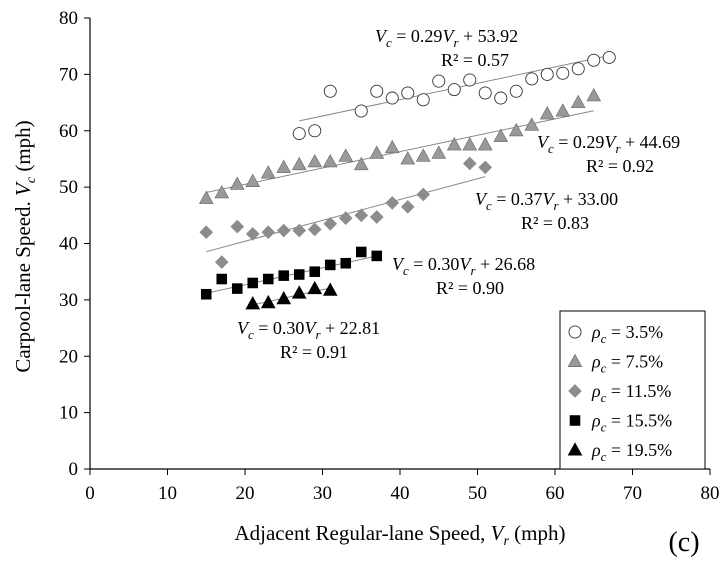 Image resolution: width=723 pixels, height=563 pixels. What do you see at coordinates (631, 452) in the screenshot?
I see `legend-label: ρc = 19.5%` at bounding box center [631, 452].